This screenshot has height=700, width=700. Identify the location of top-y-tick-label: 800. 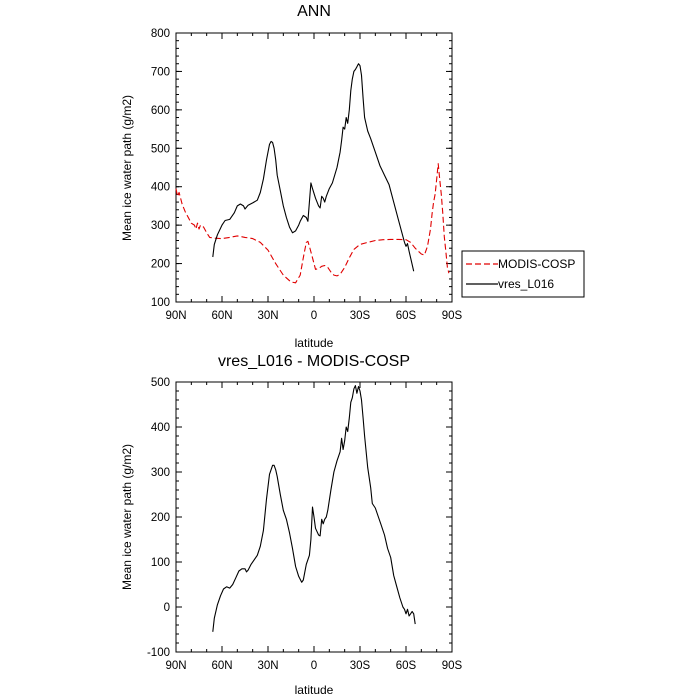
(160, 34).